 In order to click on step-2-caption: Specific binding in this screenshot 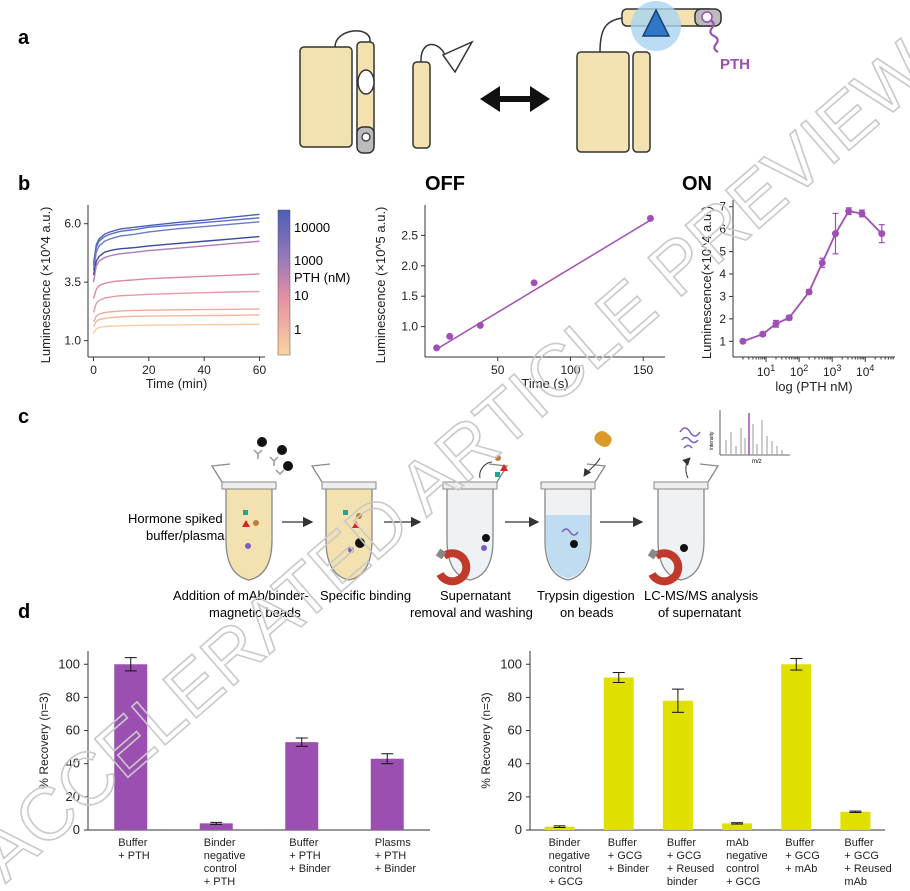, I will do `click(365, 595)`.